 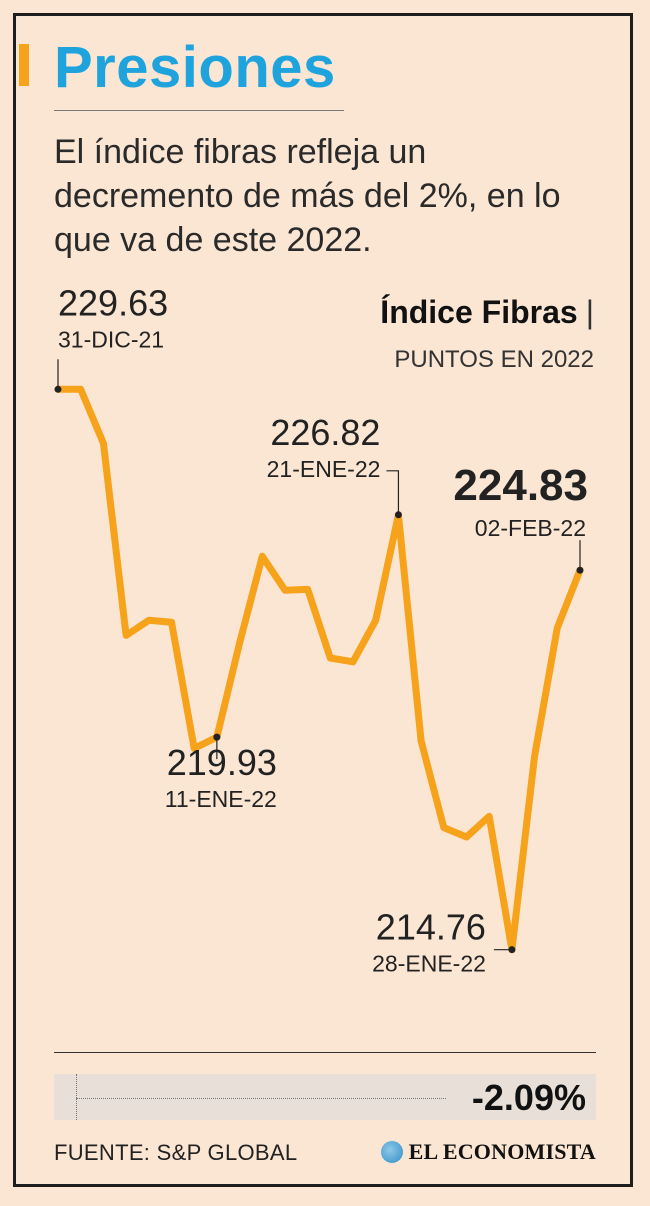 I want to click on annotation-date: 11-ENE-22, so click(x=221, y=799).